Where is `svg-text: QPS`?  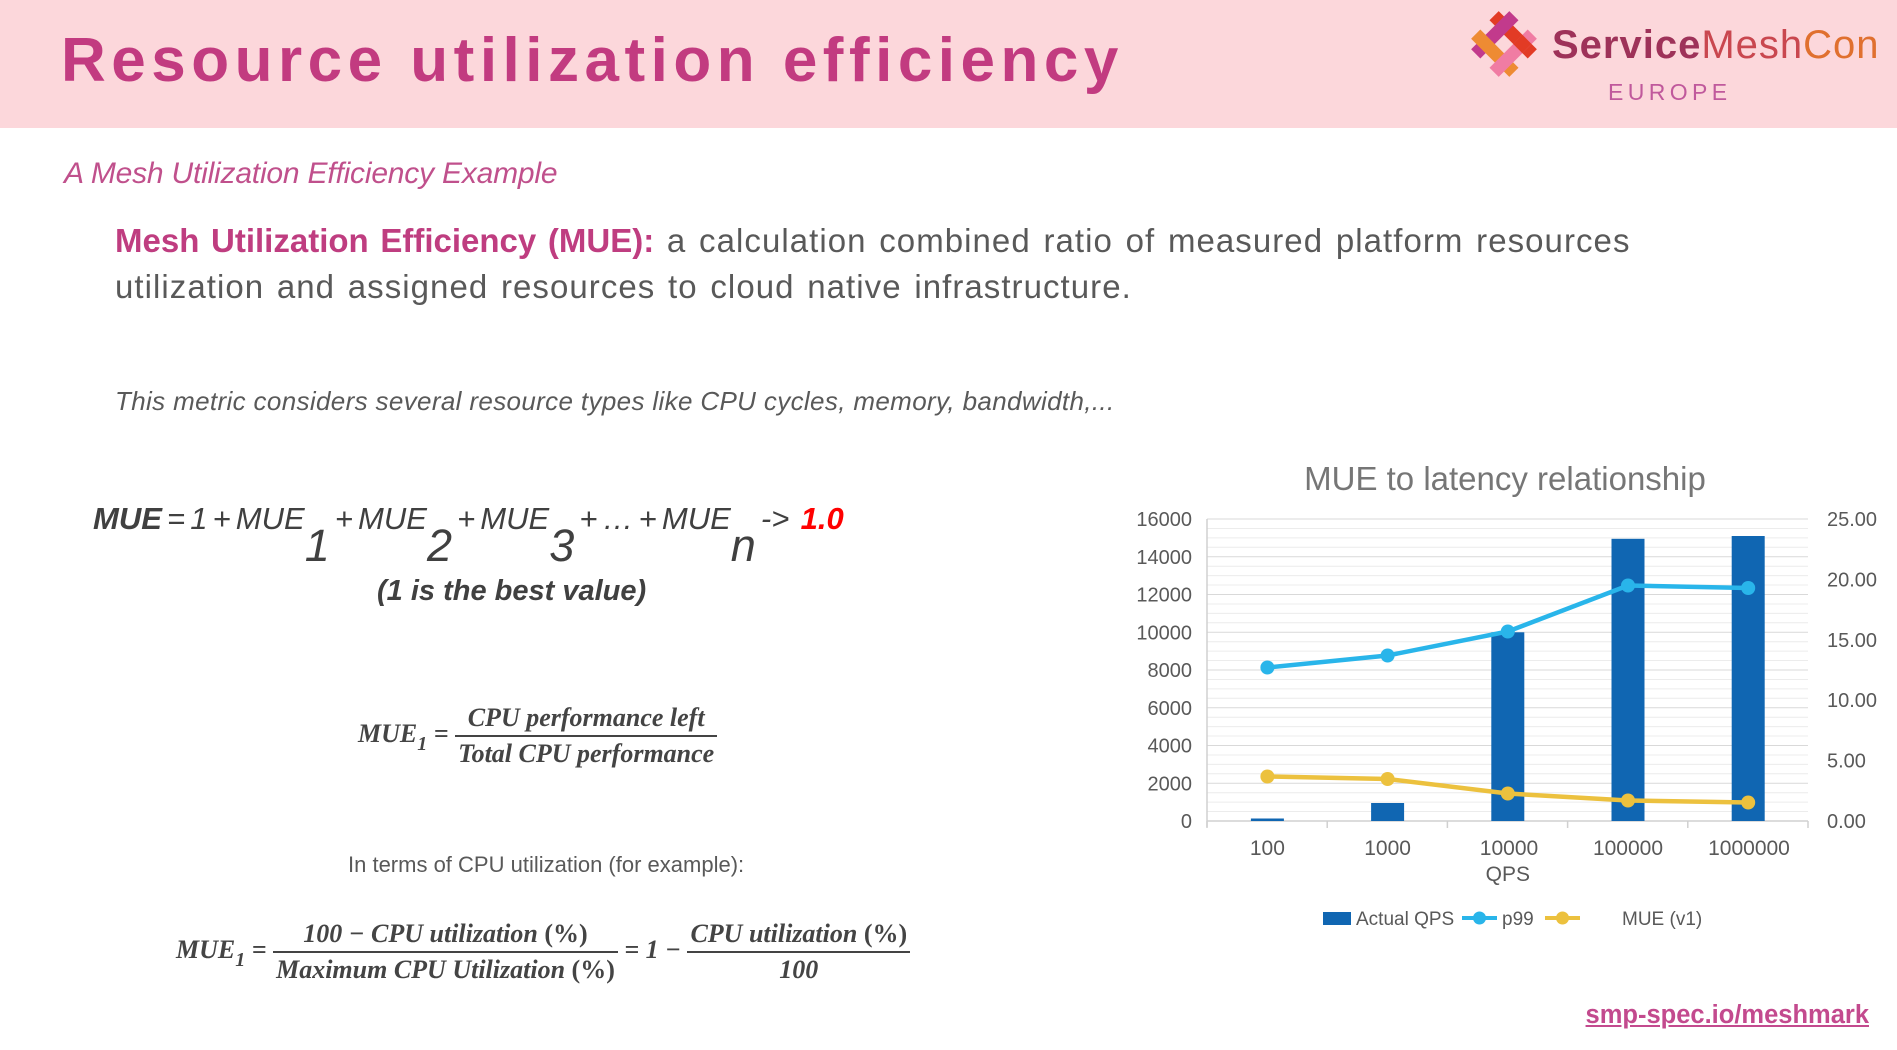
svg-text: QPS is located at coordinates (1508, 874).